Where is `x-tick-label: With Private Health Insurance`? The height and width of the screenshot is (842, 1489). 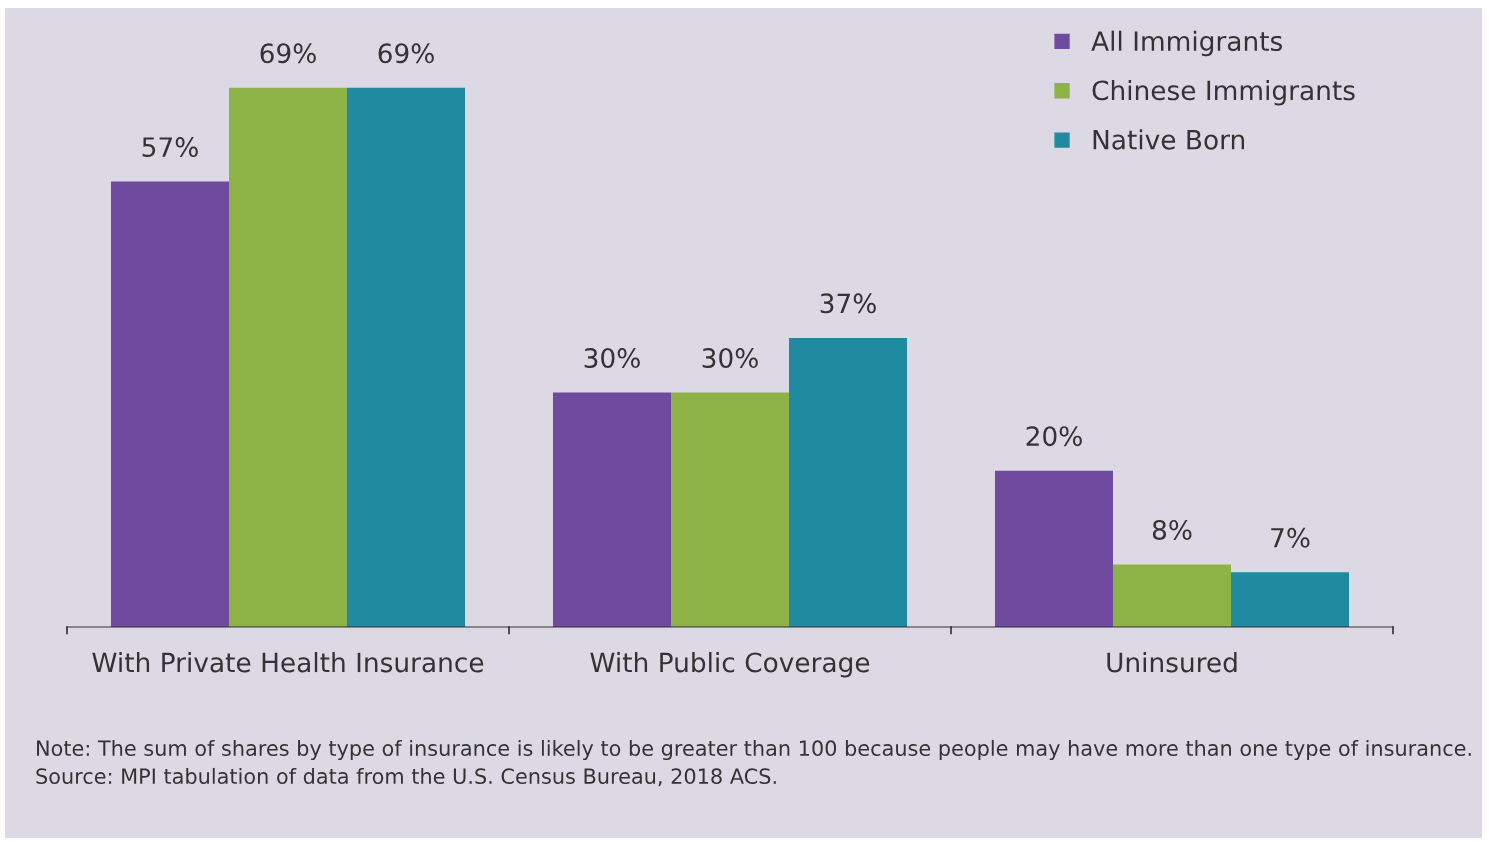
x-tick-label: With Private Health Insurance is located at coordinates (288, 662).